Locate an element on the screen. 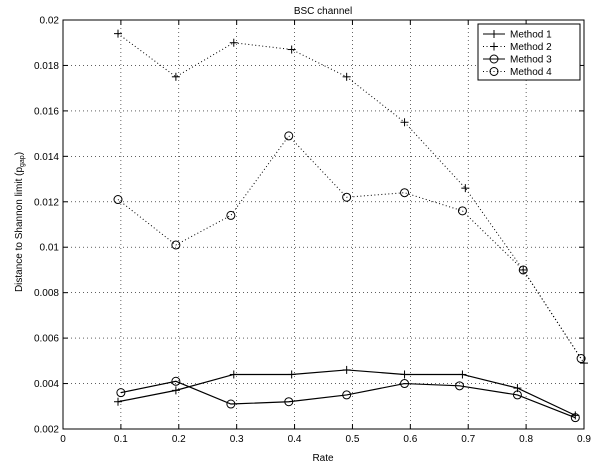  legend-item-3-label: Method 3 is located at coordinates (531, 60).